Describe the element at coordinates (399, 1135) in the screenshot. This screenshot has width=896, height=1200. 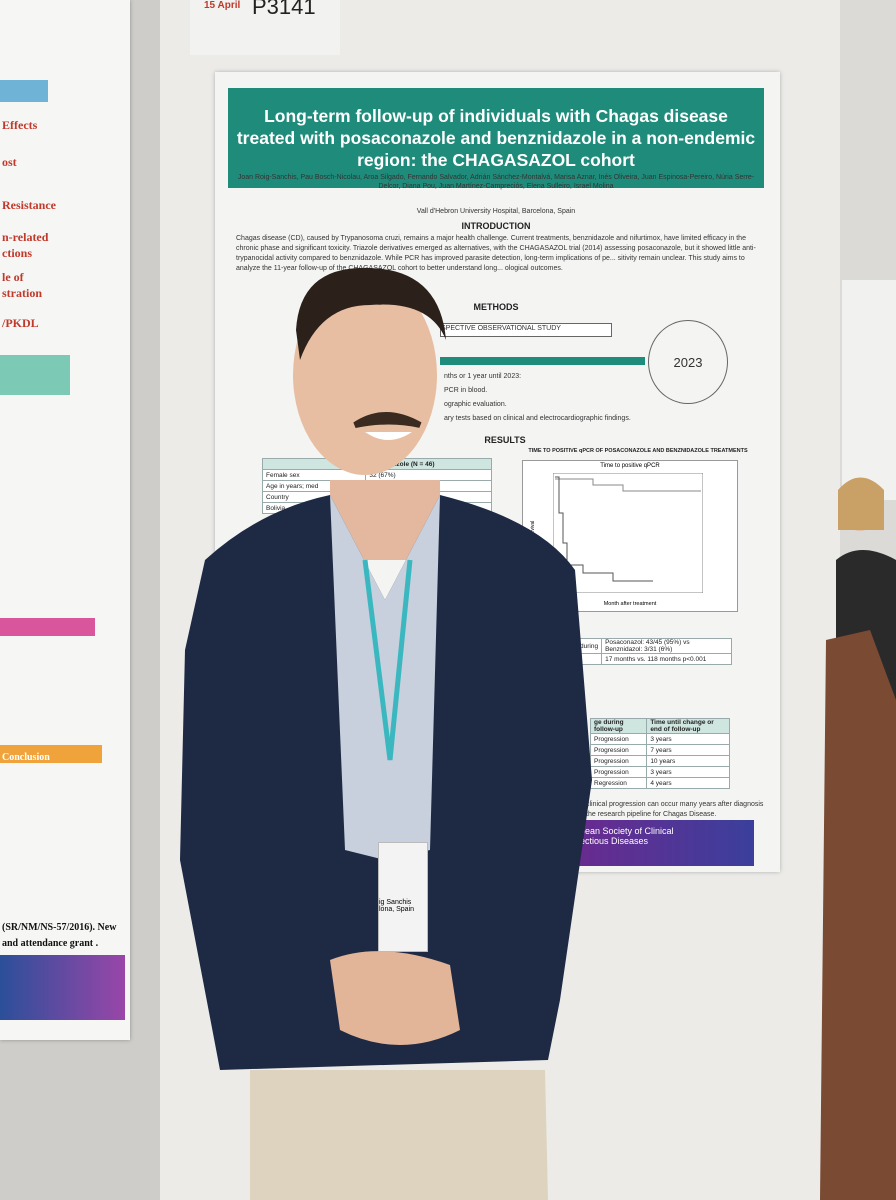
I see `trousers` at that location.